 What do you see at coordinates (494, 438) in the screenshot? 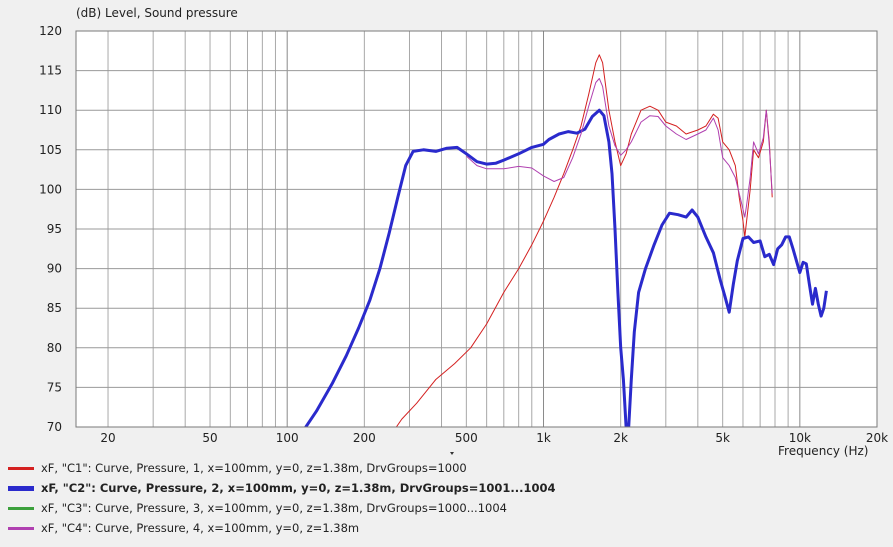
I see `x-axis-ticks: 20 50 100 200 500 1k 2k 5k 10k 20k` at bounding box center [494, 438].